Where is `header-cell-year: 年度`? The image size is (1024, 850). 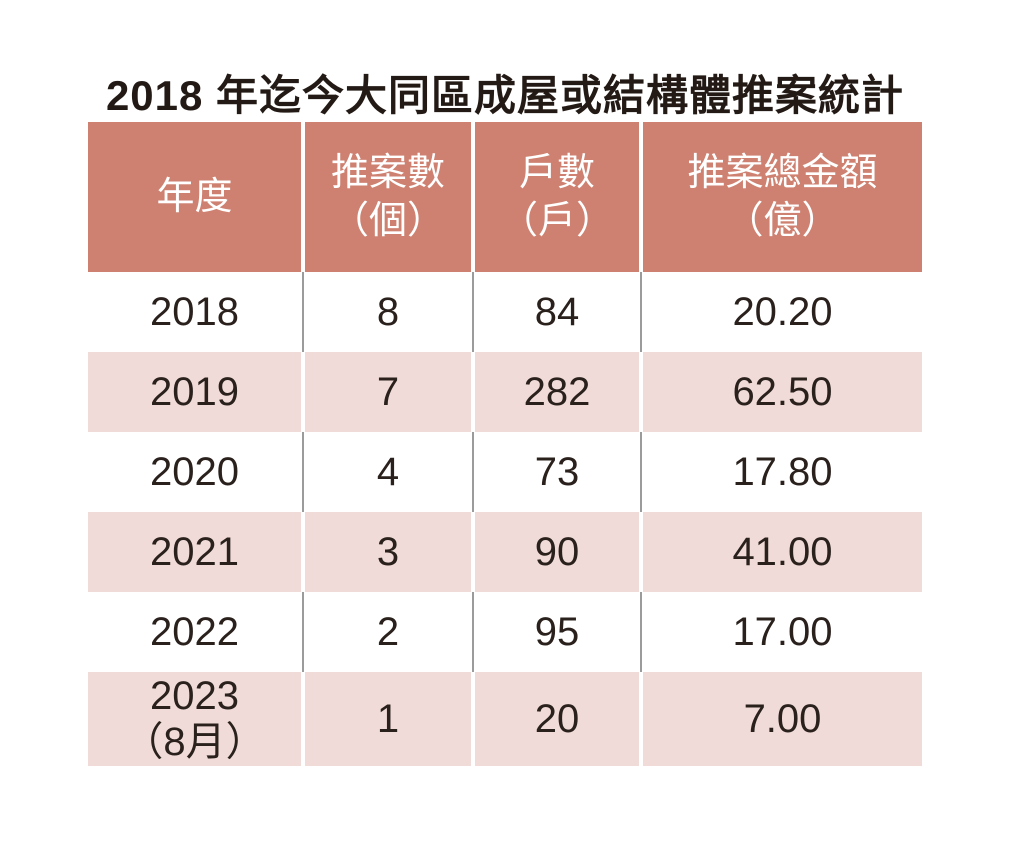
header-cell-year: 年度 is located at coordinates (196, 197).